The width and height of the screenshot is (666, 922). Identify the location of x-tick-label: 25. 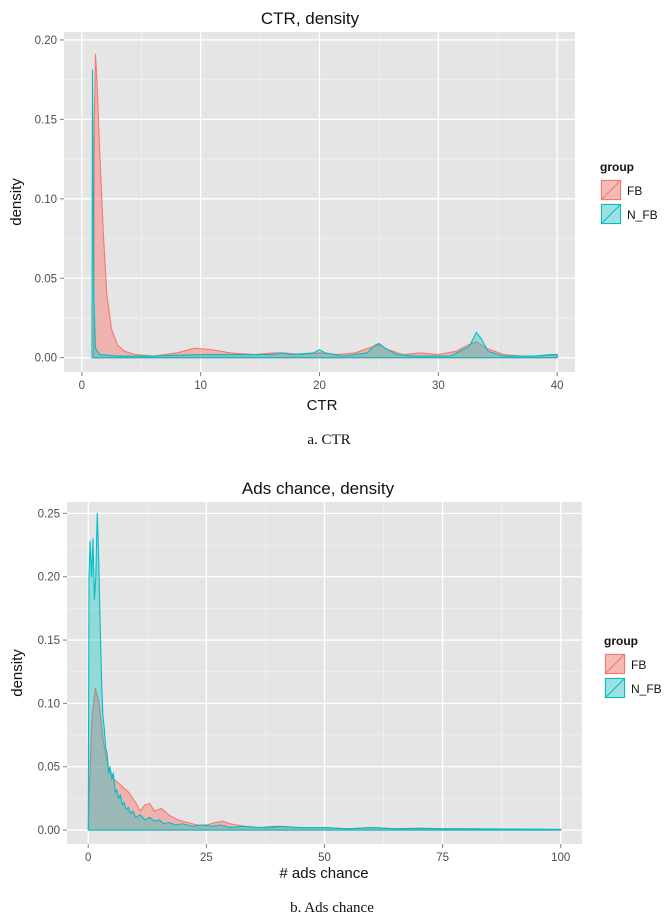
(206, 858).